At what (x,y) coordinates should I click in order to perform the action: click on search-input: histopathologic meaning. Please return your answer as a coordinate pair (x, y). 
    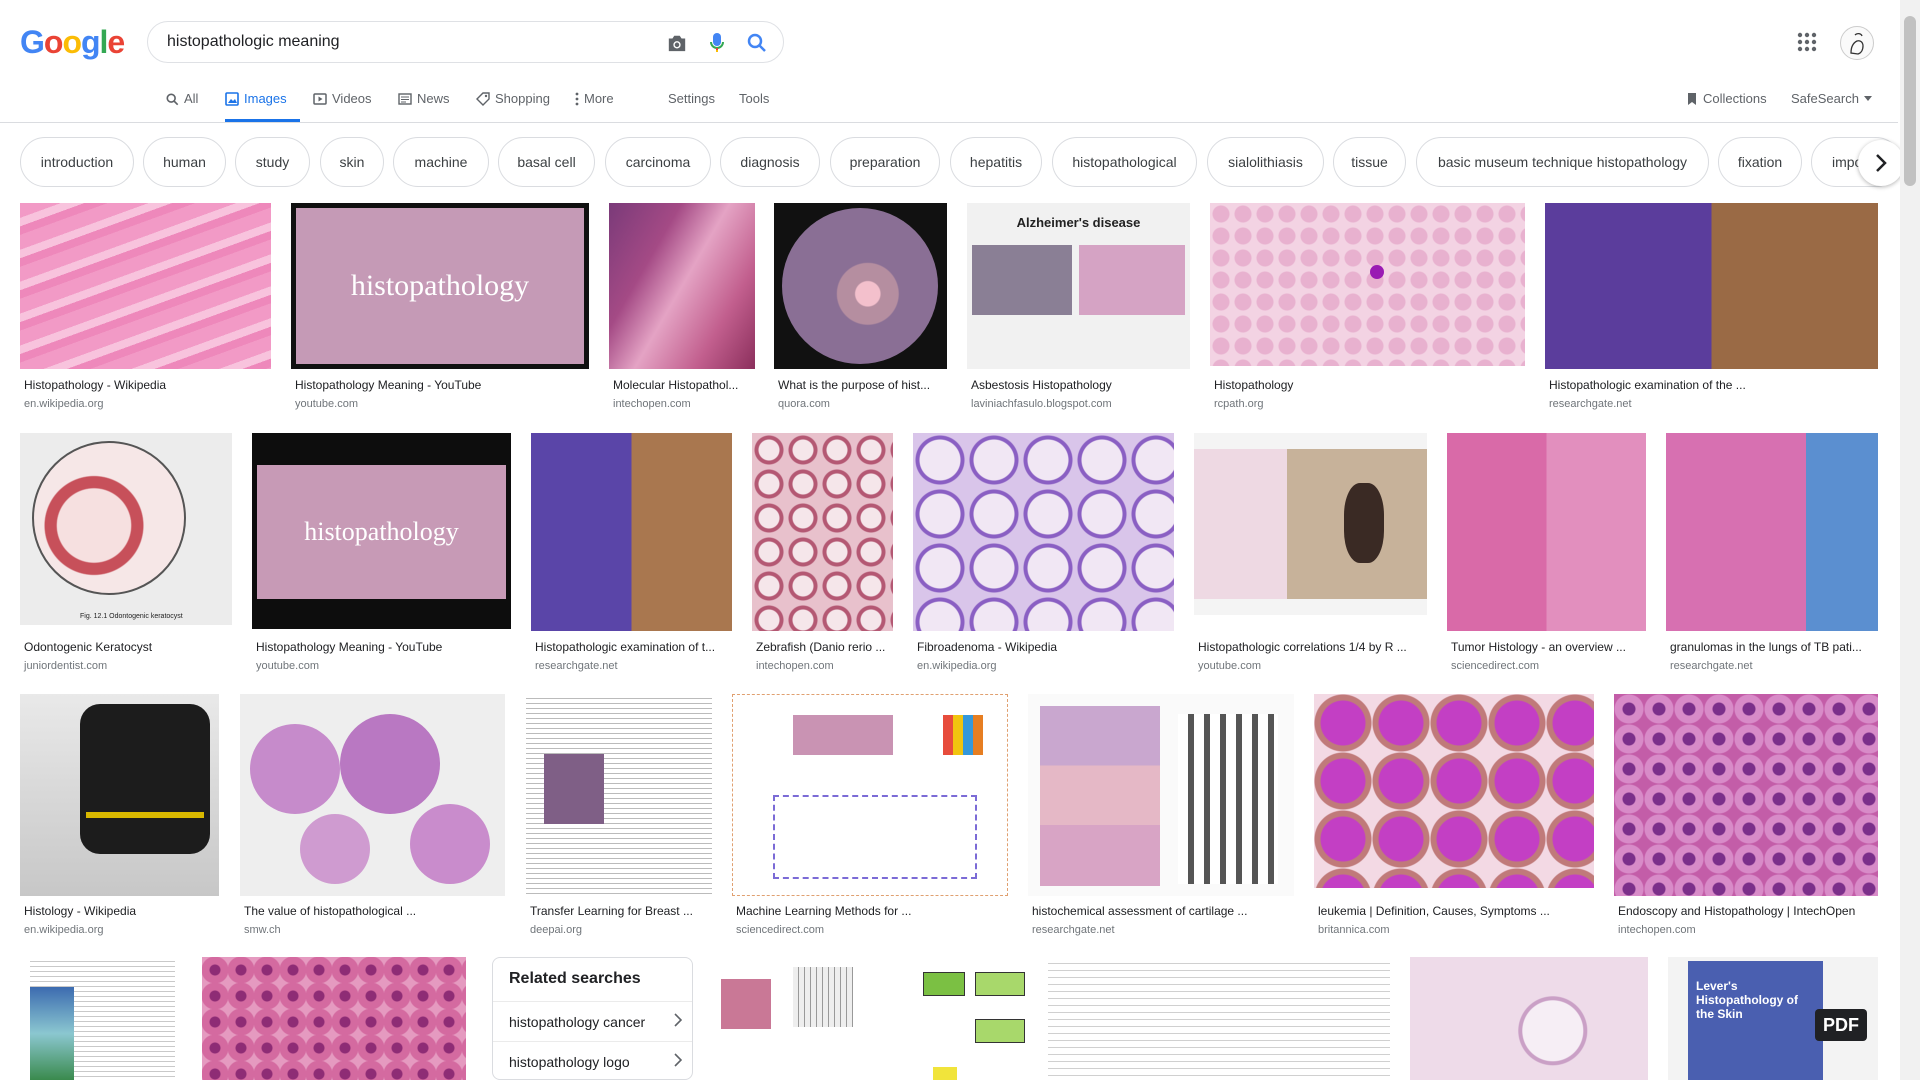
    Looking at the image, I should click on (253, 41).